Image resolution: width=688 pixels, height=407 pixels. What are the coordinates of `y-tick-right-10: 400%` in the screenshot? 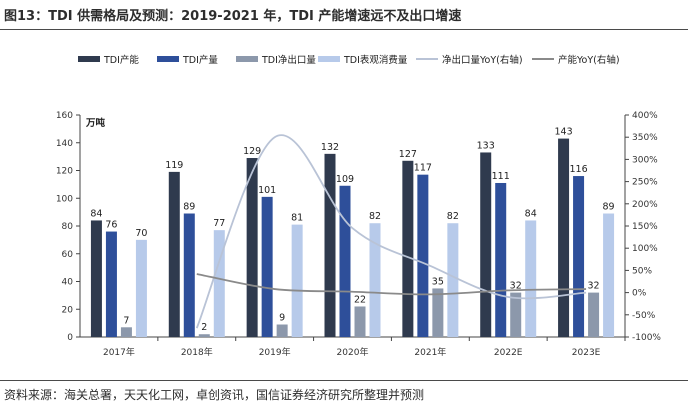 It's located at (645, 116).